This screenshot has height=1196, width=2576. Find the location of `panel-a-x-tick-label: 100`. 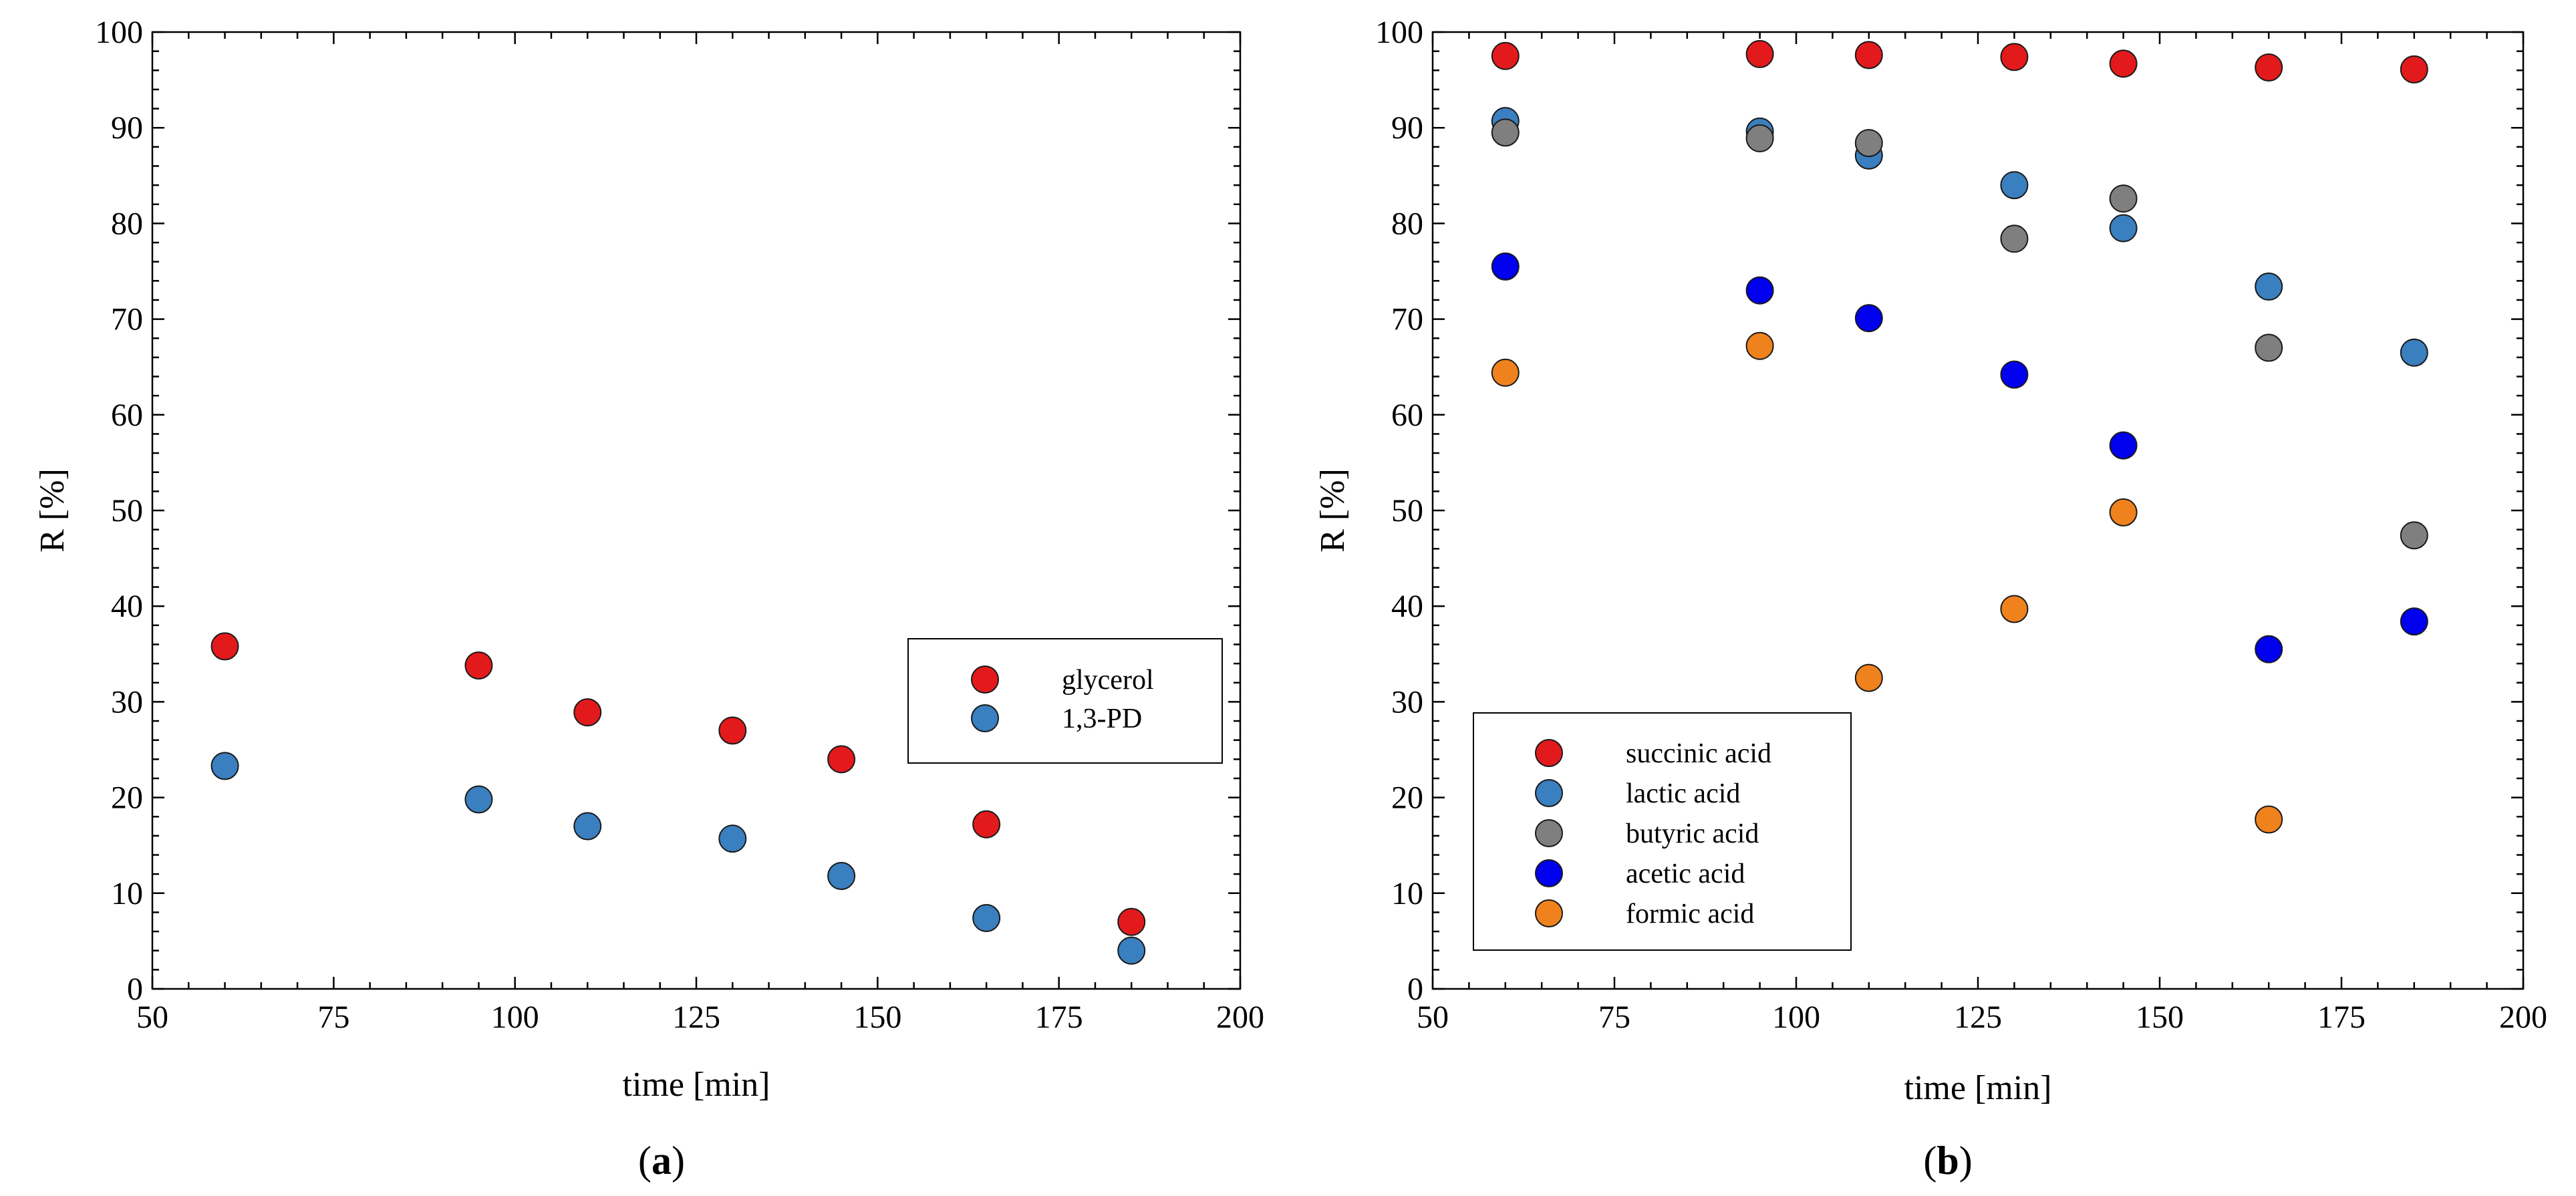

panel-a-x-tick-label: 100 is located at coordinates (515, 1017).